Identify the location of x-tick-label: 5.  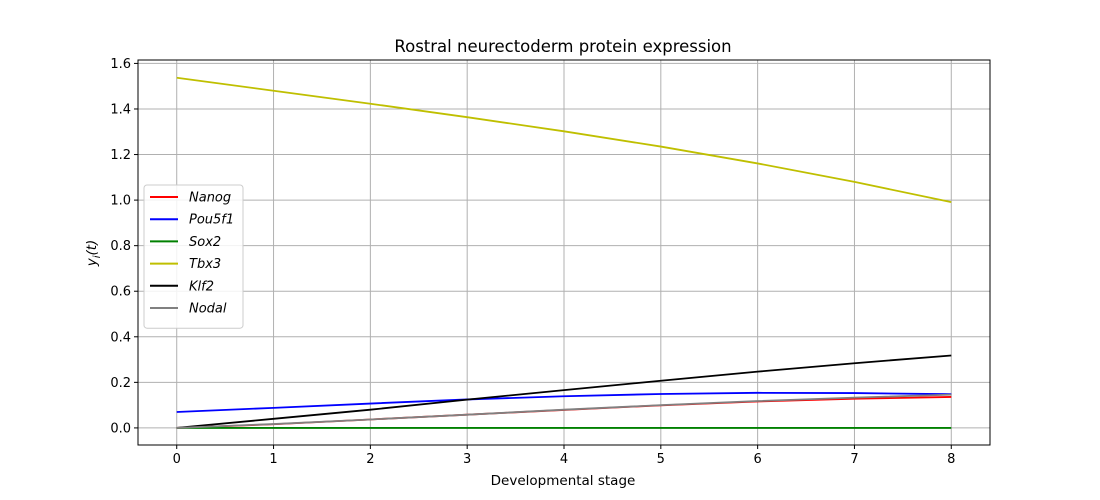
(661, 459).